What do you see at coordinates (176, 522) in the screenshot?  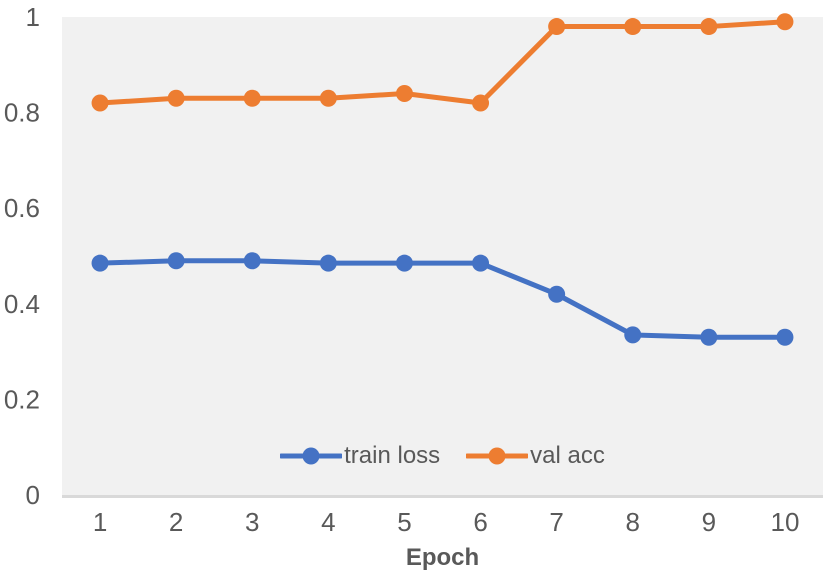 I see `x-axis-tick-label: 2` at bounding box center [176, 522].